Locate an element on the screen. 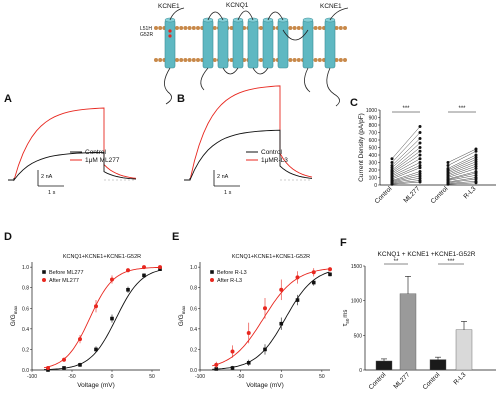  x-tick-label: R-L3 is located at coordinates (459, 378).